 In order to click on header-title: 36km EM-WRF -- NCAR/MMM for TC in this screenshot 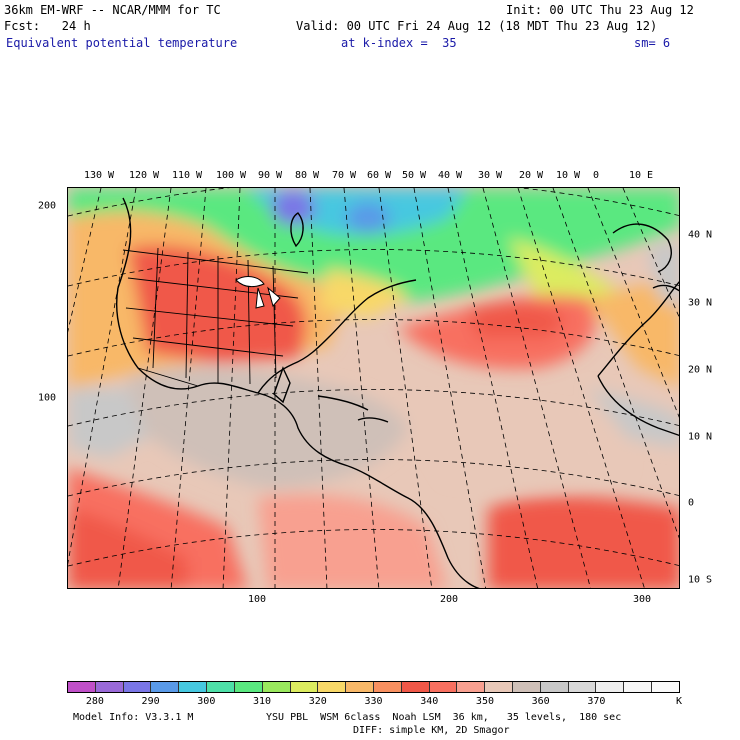, I will do `click(112, 10)`.